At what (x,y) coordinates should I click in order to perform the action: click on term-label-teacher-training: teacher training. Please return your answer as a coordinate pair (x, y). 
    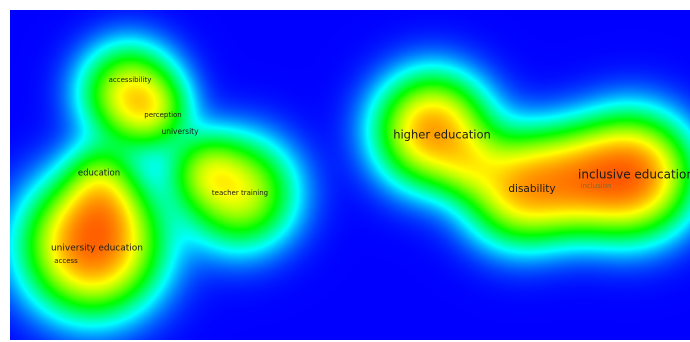
    Looking at the image, I should click on (240, 193).